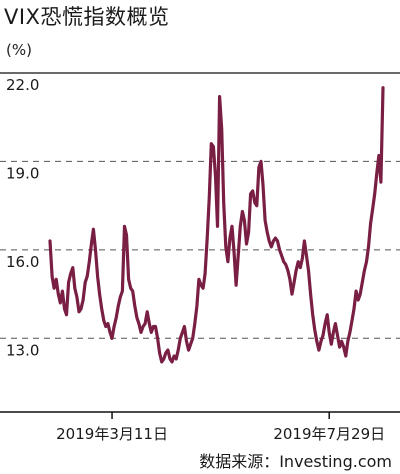  I want to click on y-tick-label-22.0: 22.0, so click(22, 85).